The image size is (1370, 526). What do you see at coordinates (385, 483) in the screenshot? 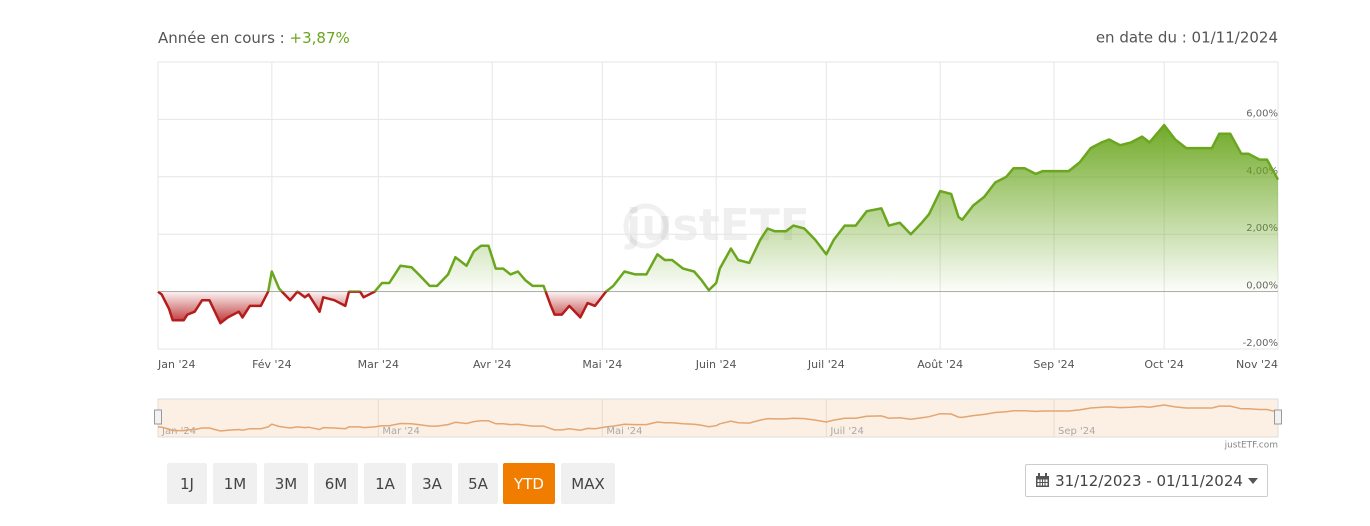
I see `range-button: 1A` at bounding box center [385, 483].